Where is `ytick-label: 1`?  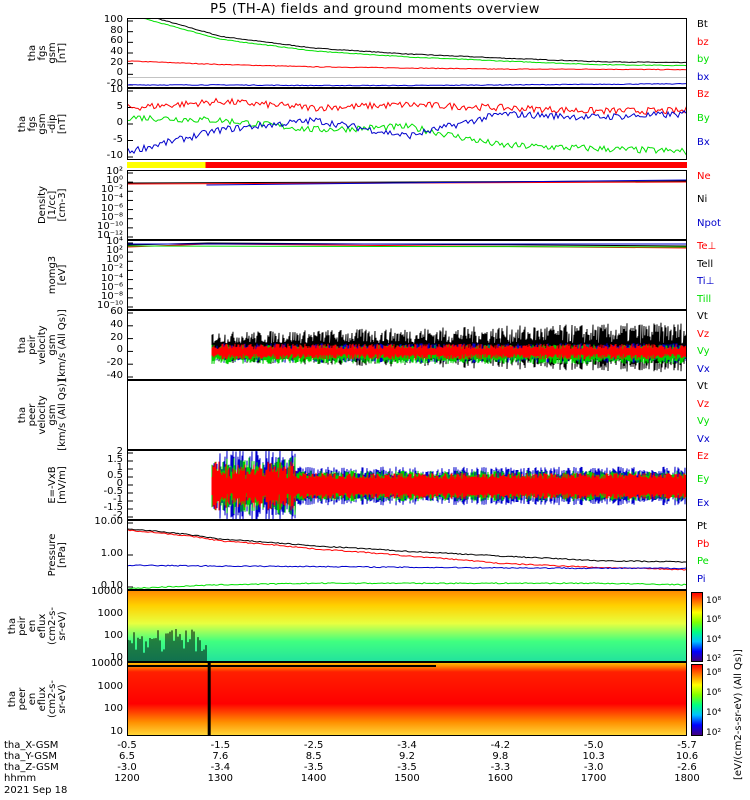 ytick-label: 1 is located at coordinates (119, 467).